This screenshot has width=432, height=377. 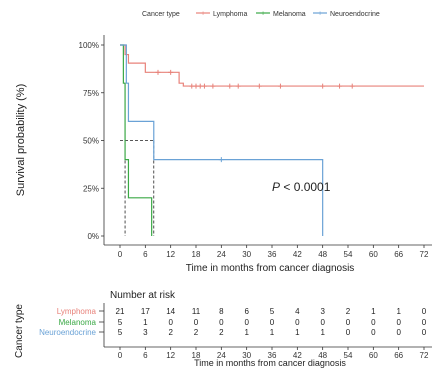 I want to click on risk-cell-lymphoma: 6, so click(x=246, y=311).